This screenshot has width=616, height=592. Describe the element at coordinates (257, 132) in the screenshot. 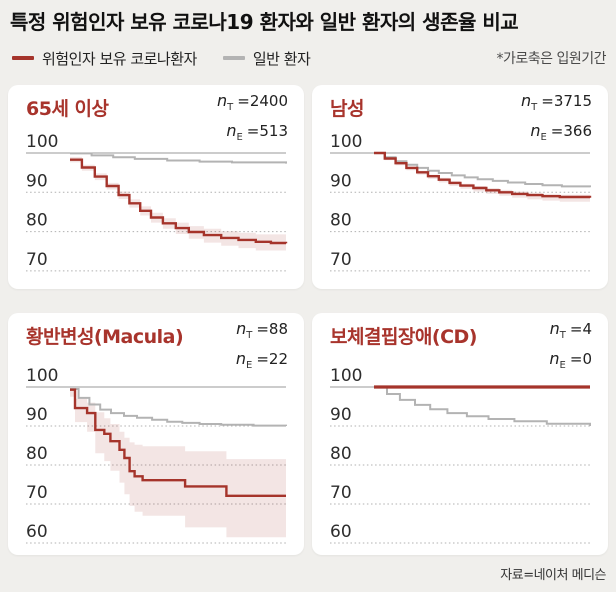

I see `n-event-value: nE =513` at that location.